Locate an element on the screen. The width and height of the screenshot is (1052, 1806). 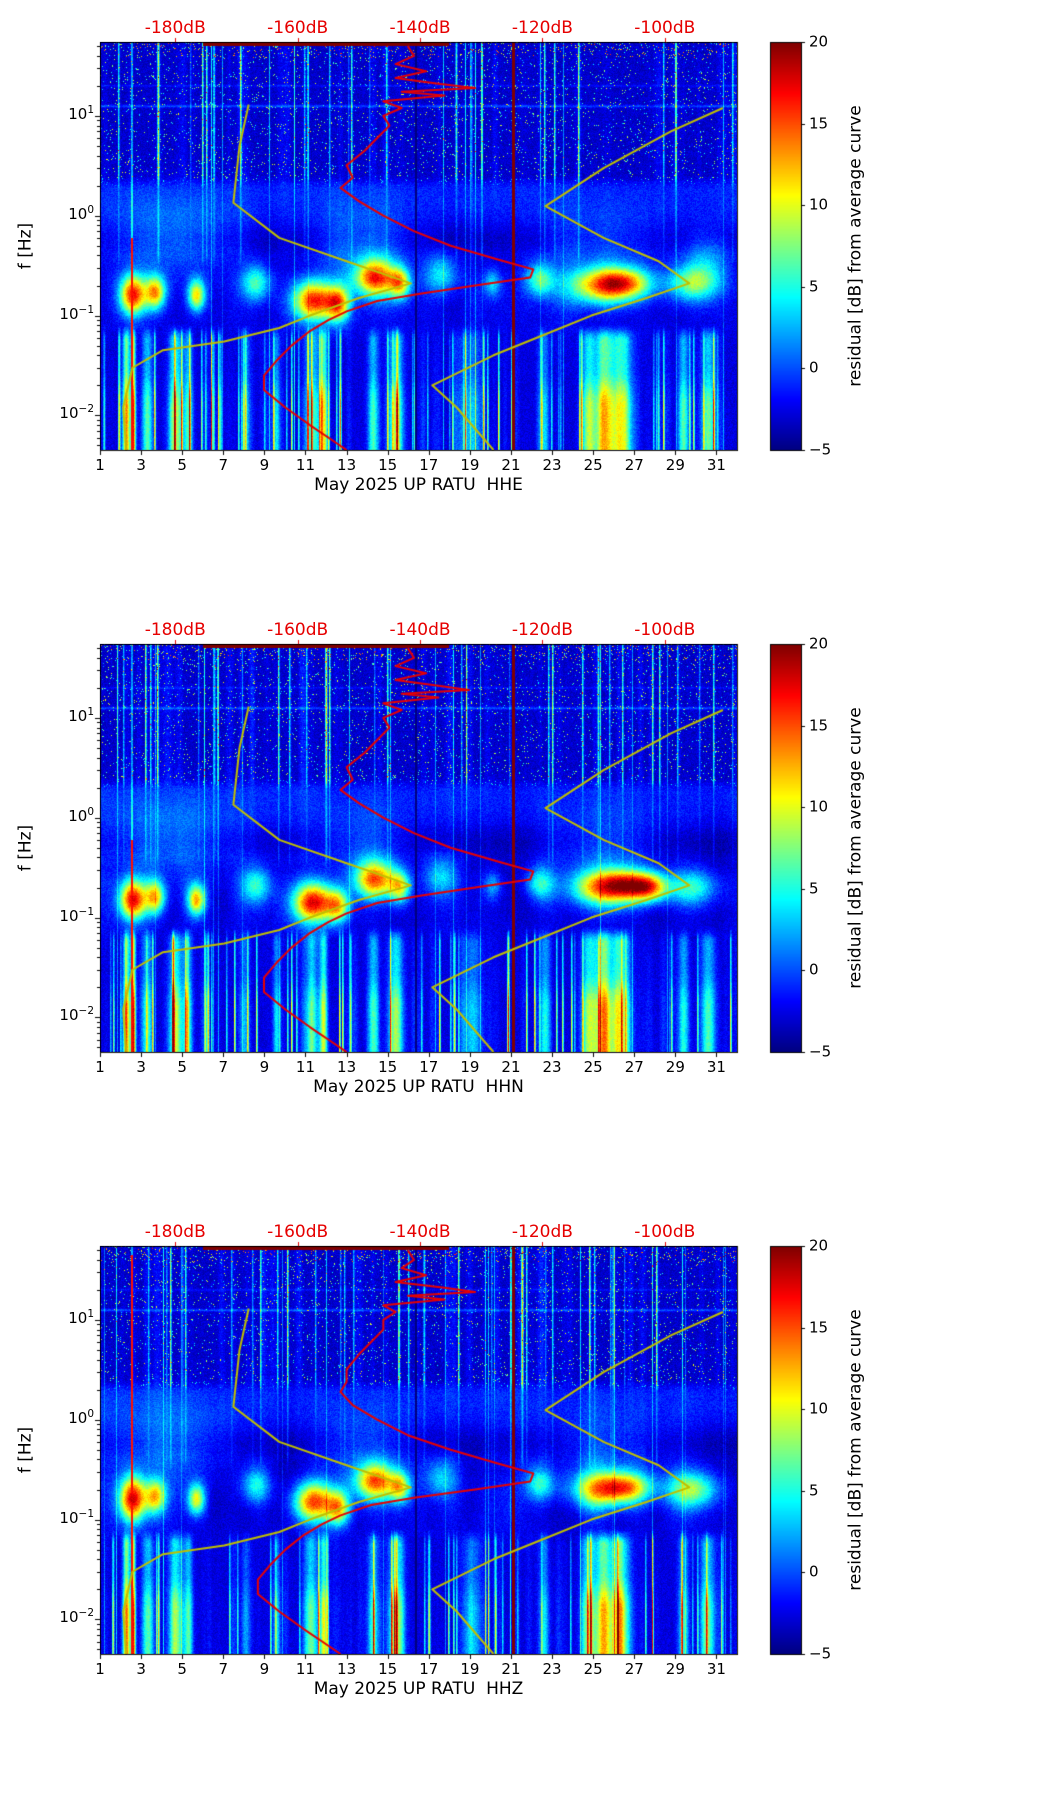
x-tick-label: 15 is located at coordinates (388, 1669).